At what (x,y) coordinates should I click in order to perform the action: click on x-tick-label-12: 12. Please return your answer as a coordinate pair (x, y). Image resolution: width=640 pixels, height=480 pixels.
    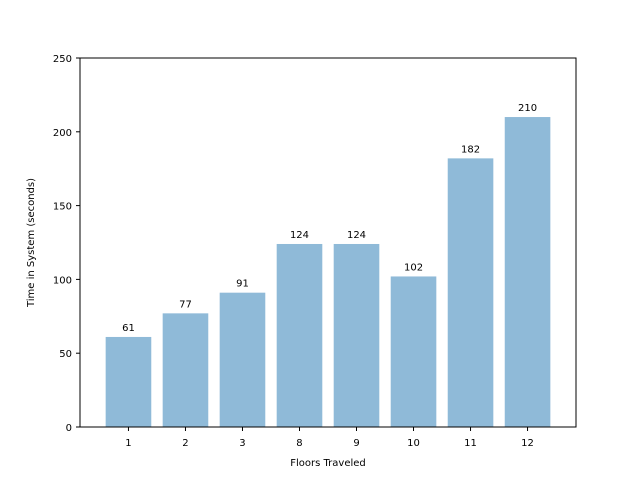
    Looking at the image, I should click on (527, 443).